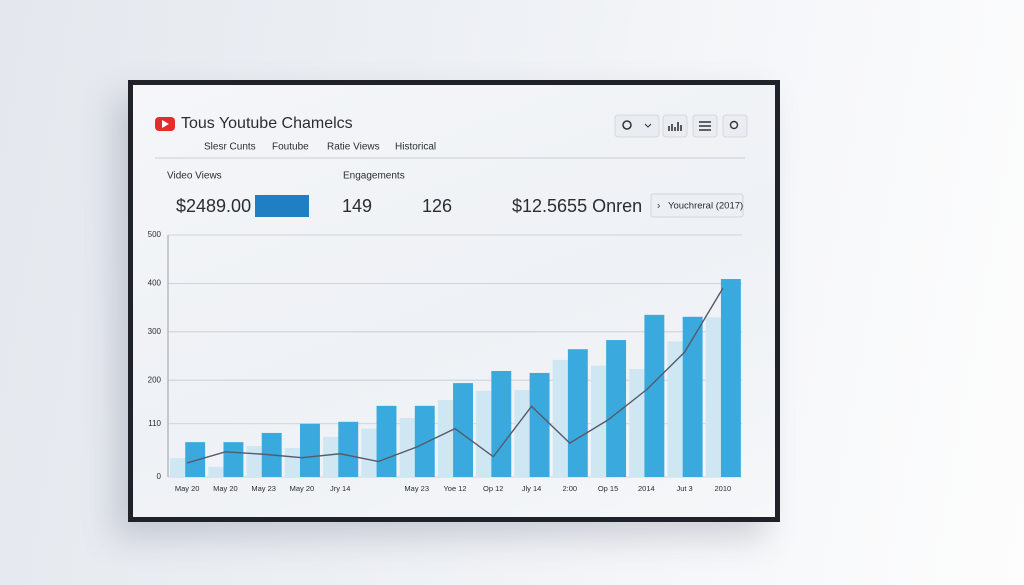  I want to click on stat-value: $2489.00, so click(213, 206).